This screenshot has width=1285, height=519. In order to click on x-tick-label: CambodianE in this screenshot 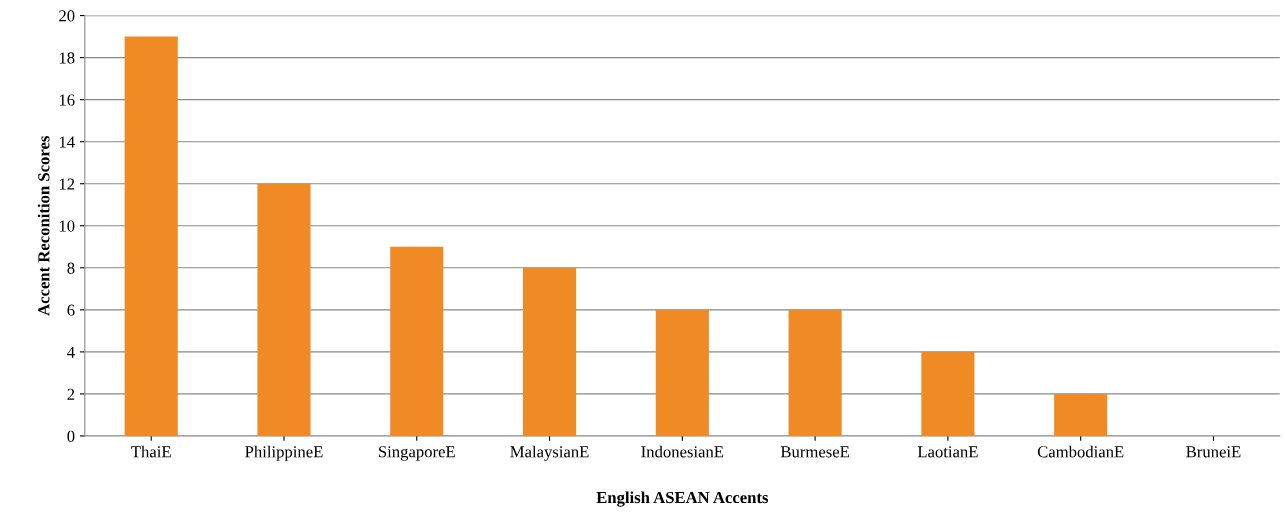, I will do `click(1080, 451)`.